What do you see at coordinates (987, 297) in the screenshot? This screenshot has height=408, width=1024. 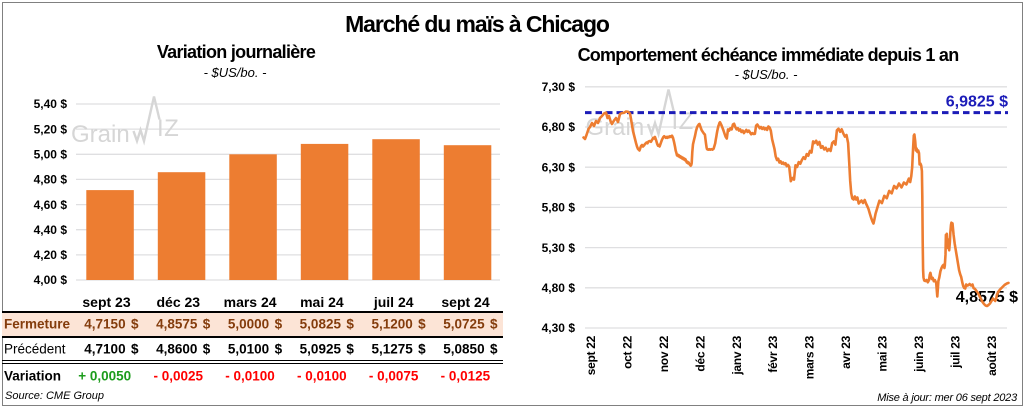 I see `svg-text: 4,8575 $` at bounding box center [987, 297].